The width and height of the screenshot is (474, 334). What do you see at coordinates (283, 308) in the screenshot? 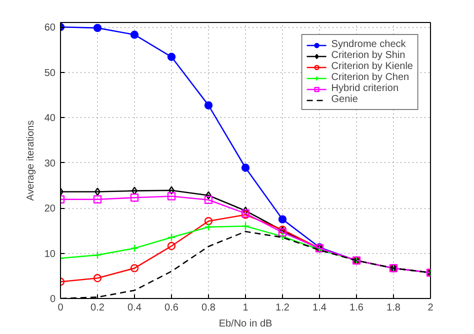
I see `x-tick-label: 1.2` at bounding box center [283, 308].